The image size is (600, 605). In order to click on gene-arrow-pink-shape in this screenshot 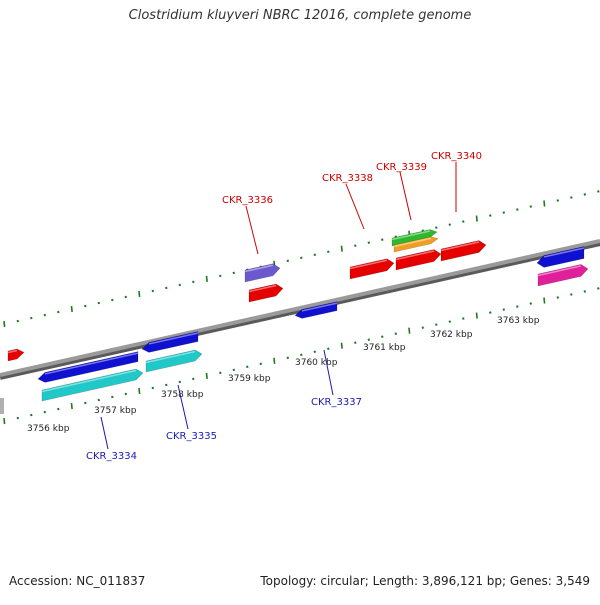, I will do `click(563, 275)`.